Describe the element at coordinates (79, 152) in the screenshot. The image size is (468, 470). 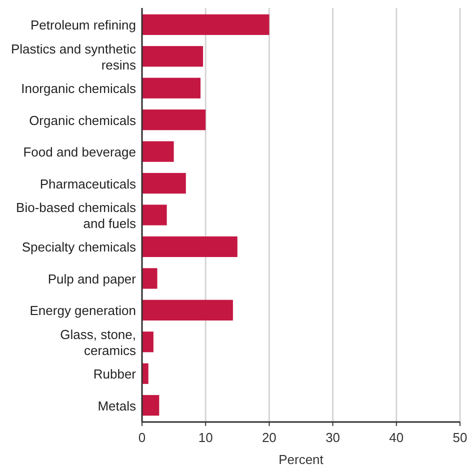
I see `y-tick-label: Food and beverage` at that location.